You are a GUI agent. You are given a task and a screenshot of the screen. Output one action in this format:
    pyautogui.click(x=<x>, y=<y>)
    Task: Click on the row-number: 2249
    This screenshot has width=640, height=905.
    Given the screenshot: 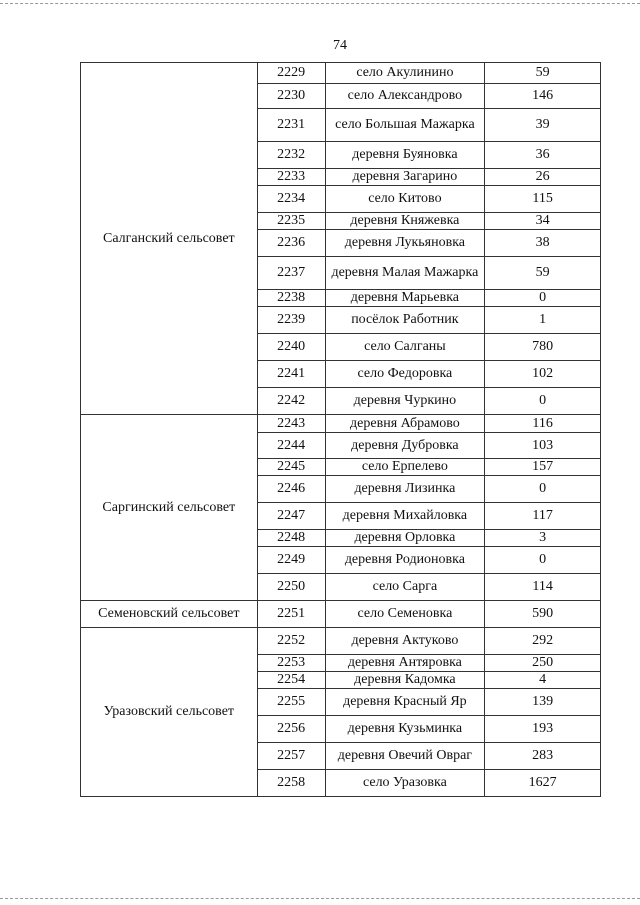 What is the action you would take?
    pyautogui.click(x=291, y=560)
    